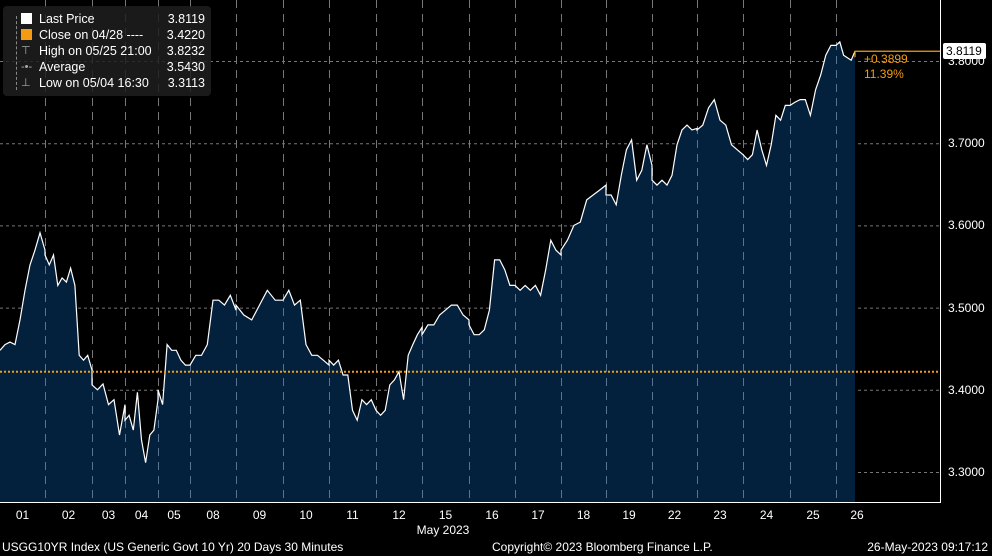 This screenshot has height=556, width=992. Describe the element at coordinates (111, 67) in the screenshot. I see `legend-item-average: -•- Average 3.5430` at that location.